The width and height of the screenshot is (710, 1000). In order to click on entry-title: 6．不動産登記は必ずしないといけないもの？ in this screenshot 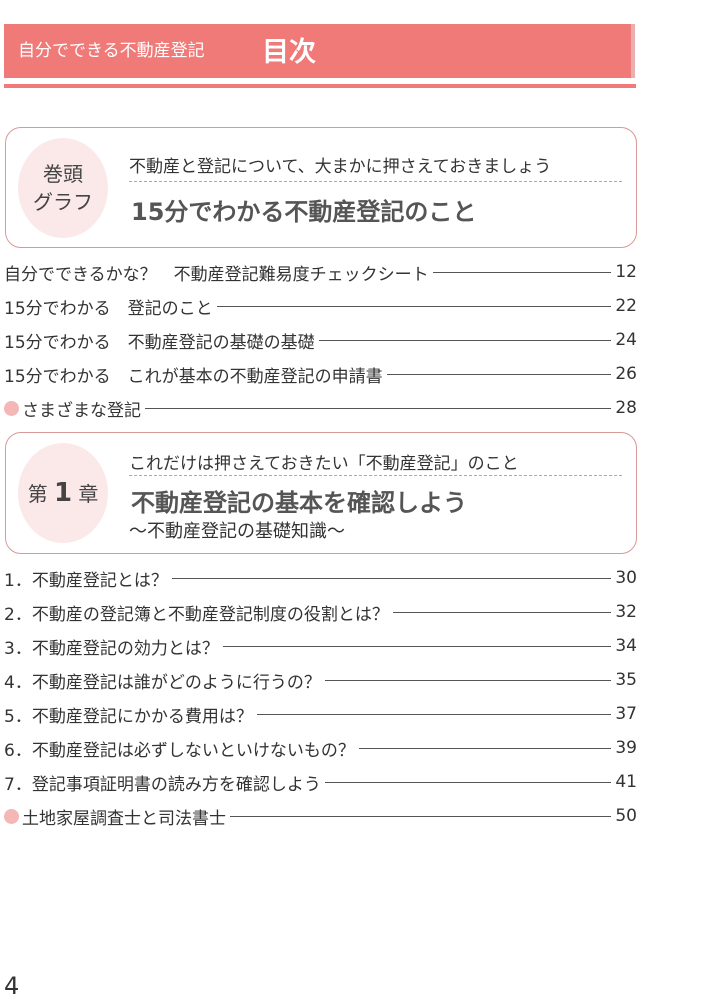, I will do `click(179, 750)`.